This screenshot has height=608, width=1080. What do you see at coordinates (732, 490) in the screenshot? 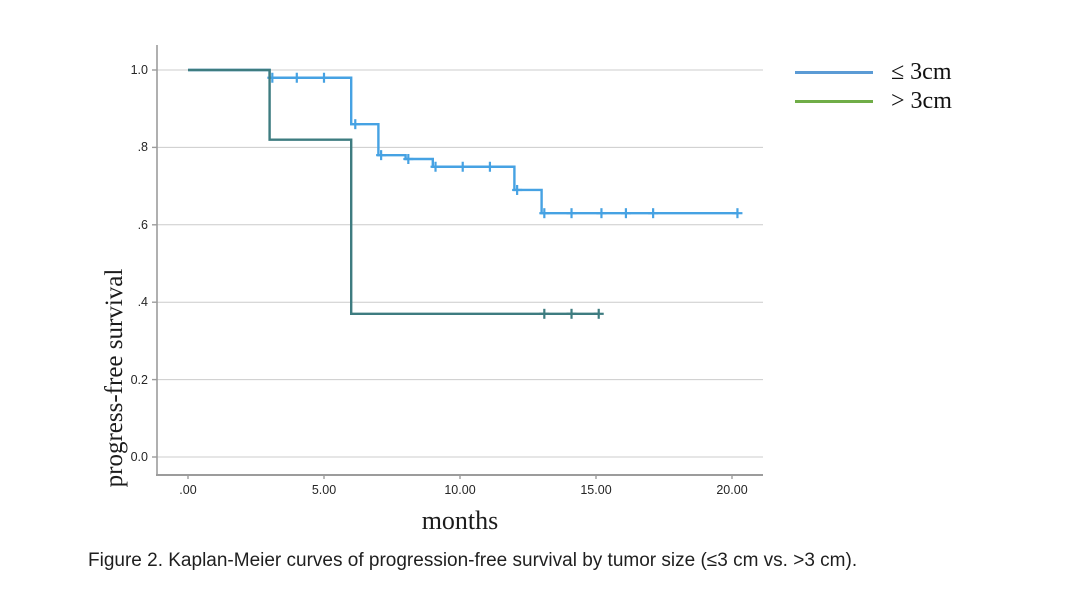
I see `x-tick-label: 20.00` at bounding box center [732, 490].